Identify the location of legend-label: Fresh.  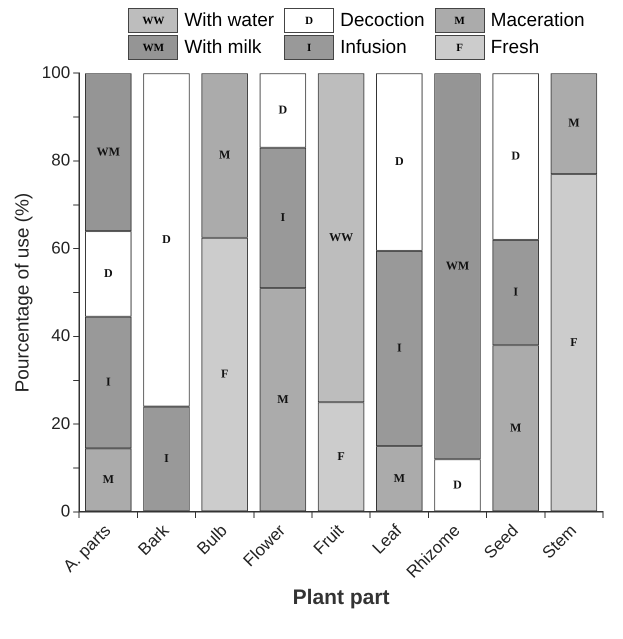
(515, 47).